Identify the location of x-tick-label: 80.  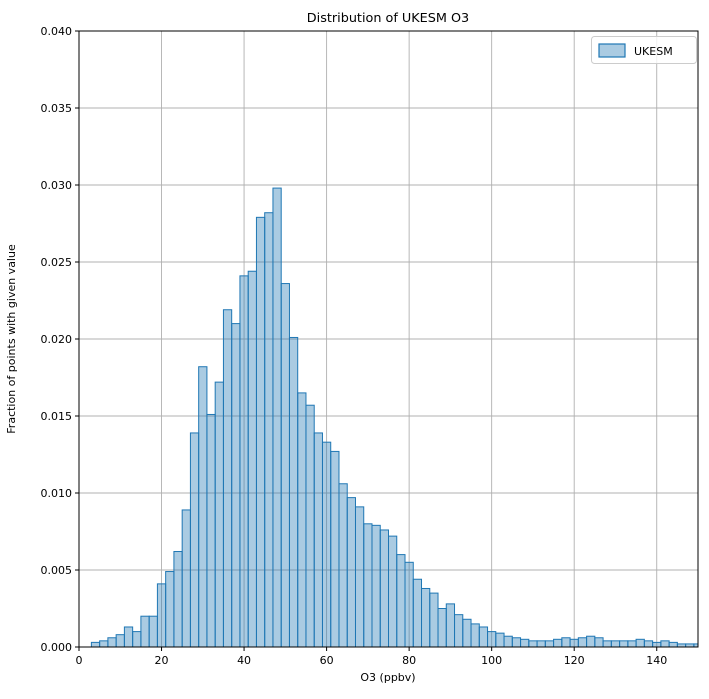
(409, 660).